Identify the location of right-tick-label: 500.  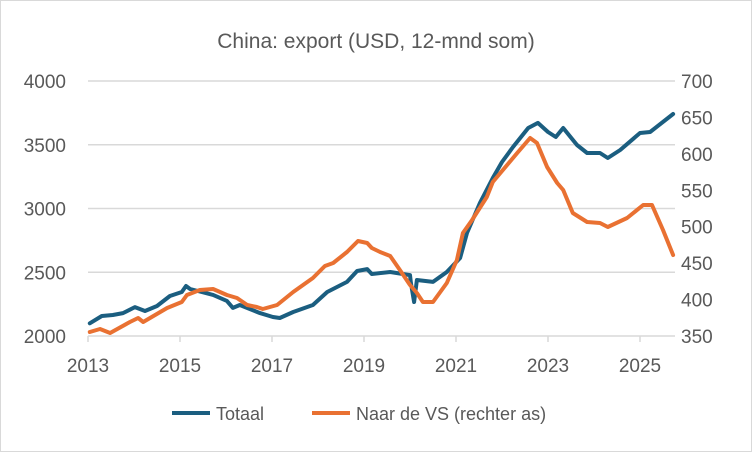
(697, 228).